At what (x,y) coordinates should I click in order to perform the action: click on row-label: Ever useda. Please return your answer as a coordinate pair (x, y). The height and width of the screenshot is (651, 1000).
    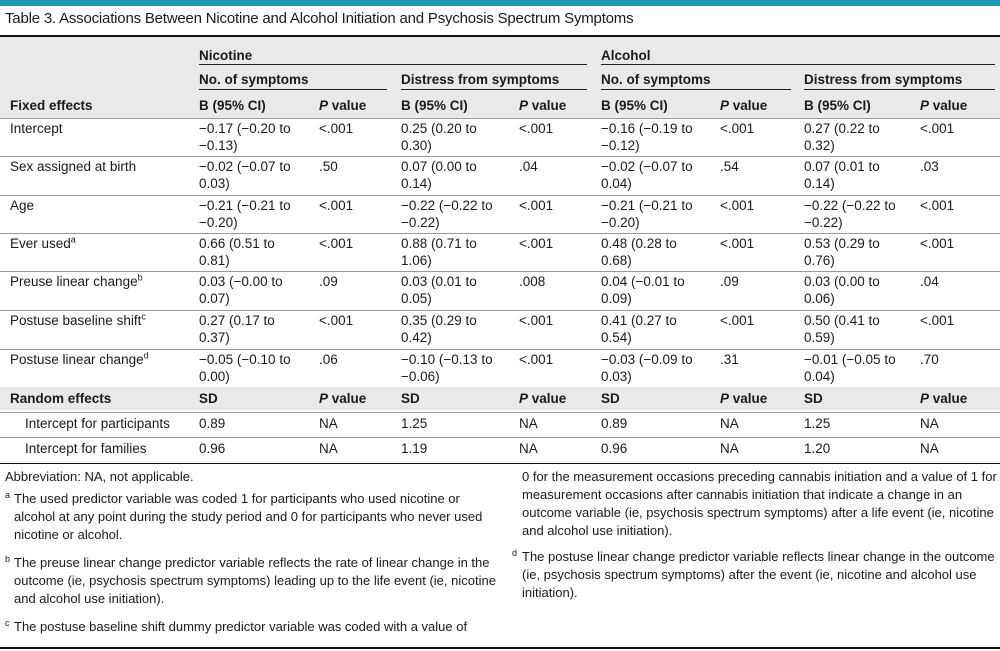
    Looking at the image, I should click on (43, 243).